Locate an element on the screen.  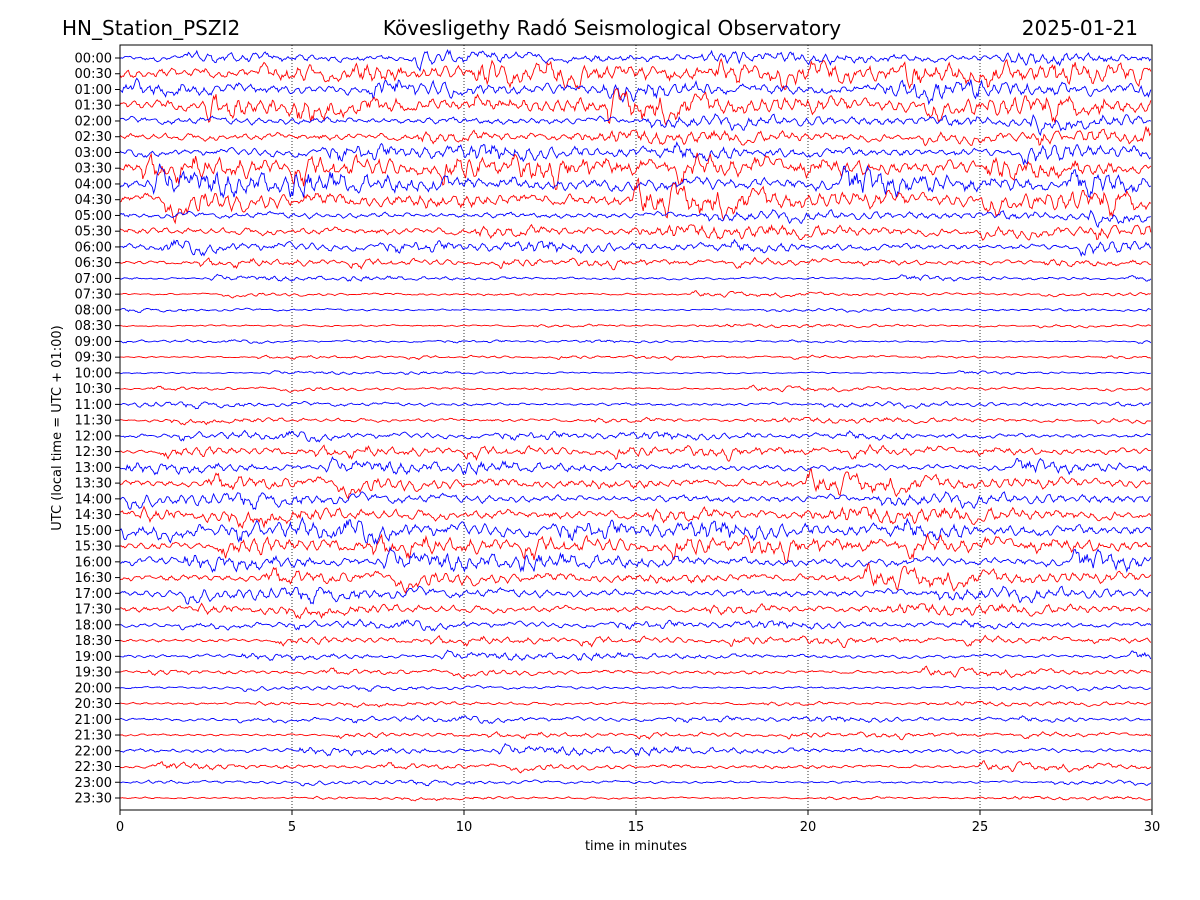
y-tick-label: 22:30 is located at coordinates (93, 767).